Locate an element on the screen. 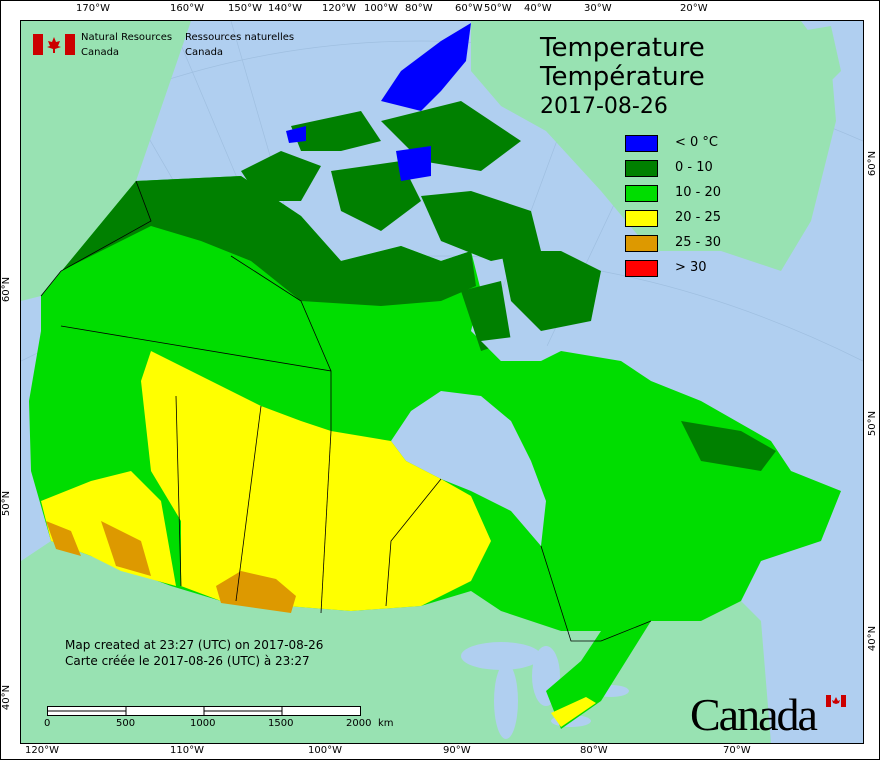  map-title: Temperature Température 2017-08-26 is located at coordinates (622, 77).